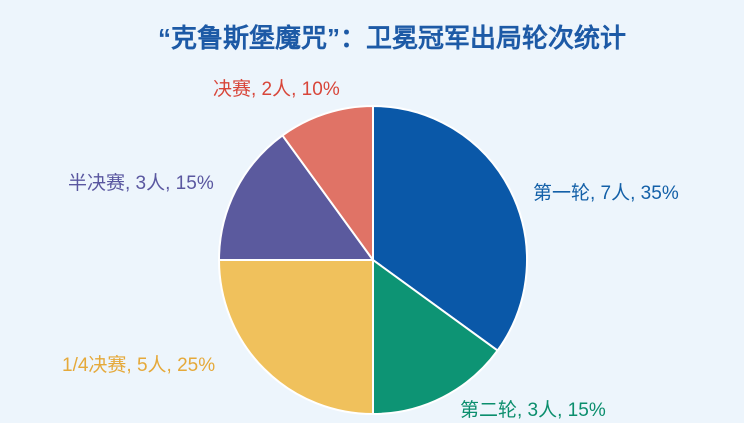 The width and height of the screenshot is (744, 423). Describe the element at coordinates (296, 337) in the screenshot. I see `pie-slice-quarterfinal` at that location.